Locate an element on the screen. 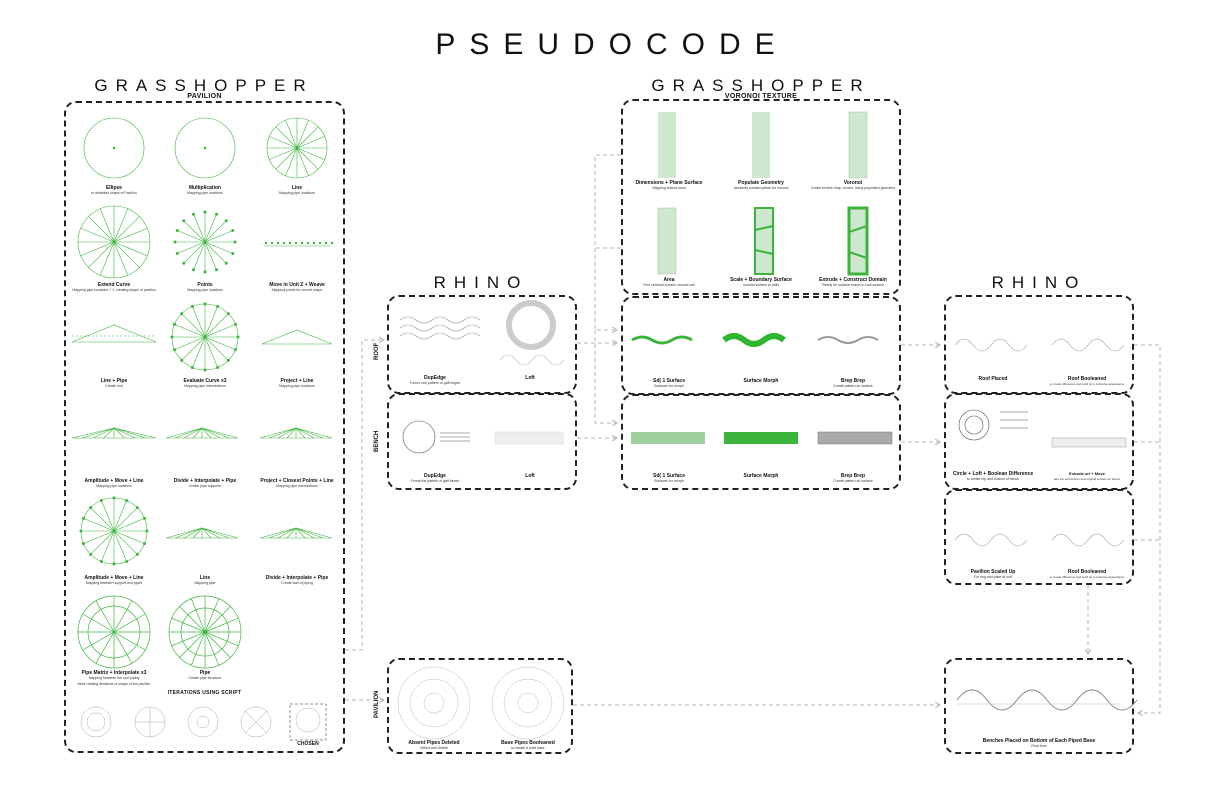 This screenshot has width=1224, height=792. rr-roof-item-1: Roof Placed is located at coordinates (993, 379).